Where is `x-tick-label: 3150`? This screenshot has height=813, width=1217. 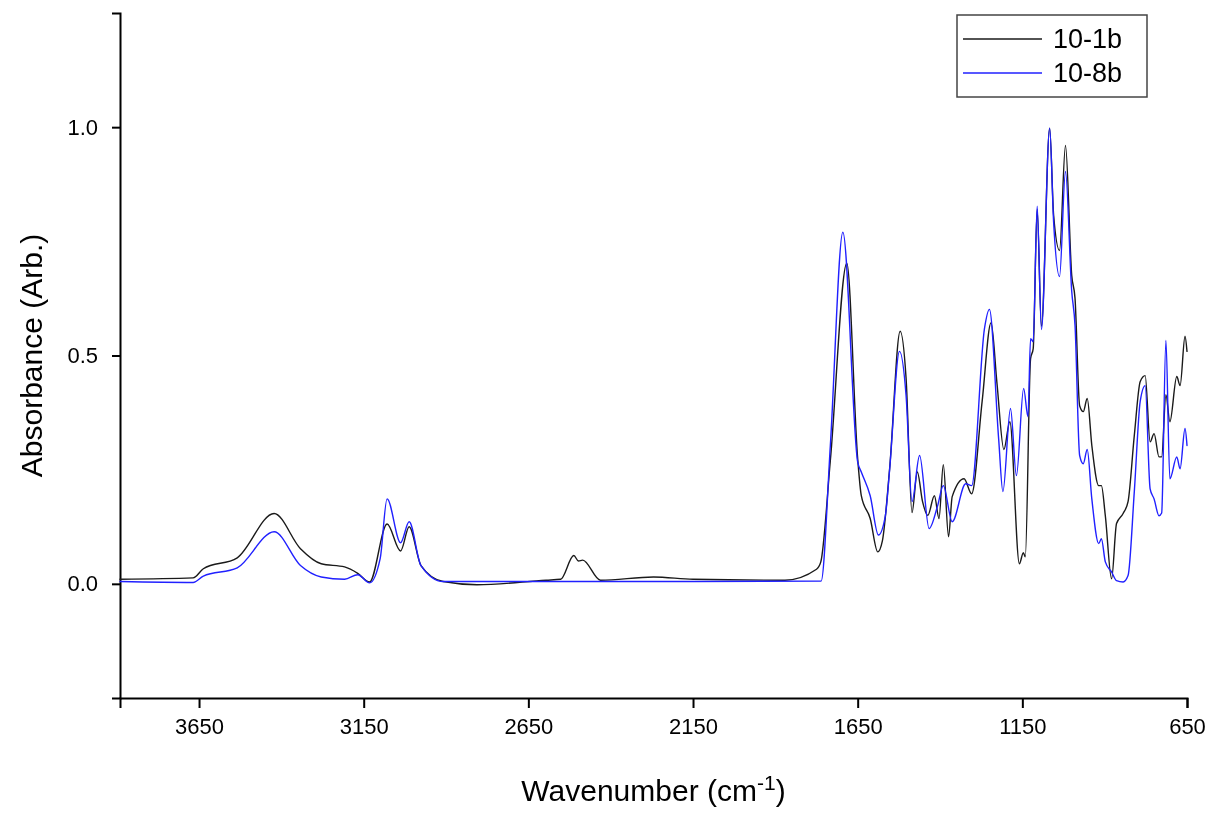
x-tick-label: 3150 is located at coordinates (364, 726).